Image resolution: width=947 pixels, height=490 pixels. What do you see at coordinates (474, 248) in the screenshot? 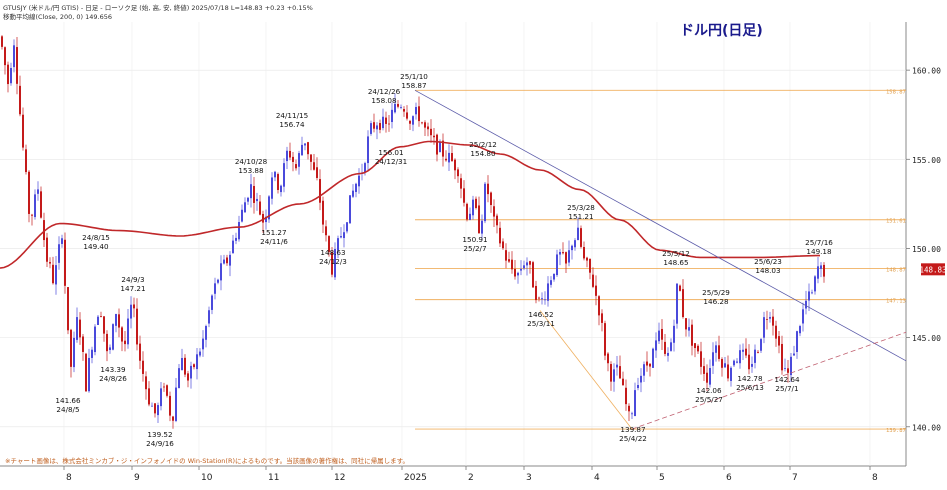
I see `annotation-line2: 25/2/7` at bounding box center [474, 248].